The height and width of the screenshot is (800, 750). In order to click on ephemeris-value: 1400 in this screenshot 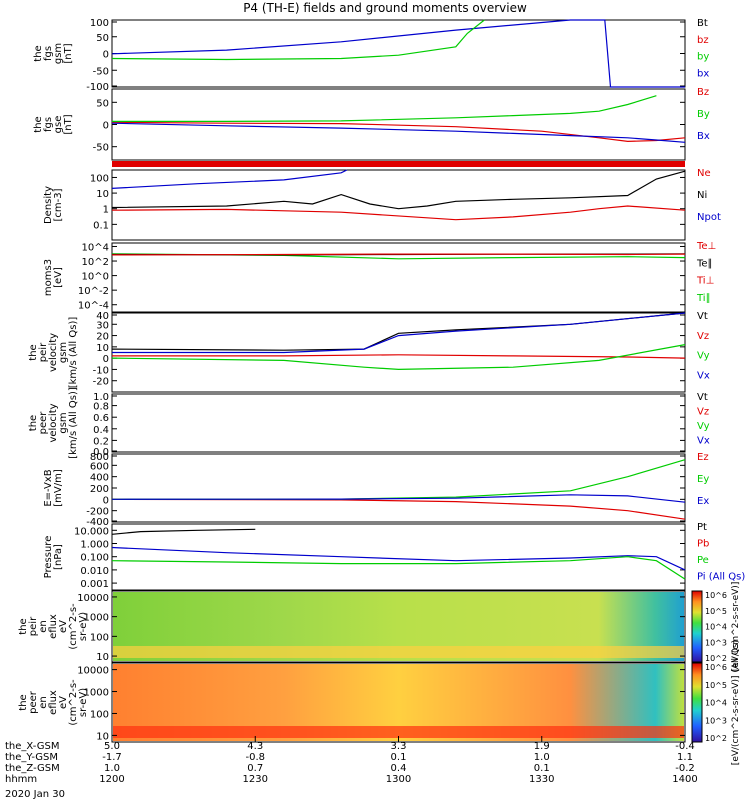, I will do `click(684, 779)`.